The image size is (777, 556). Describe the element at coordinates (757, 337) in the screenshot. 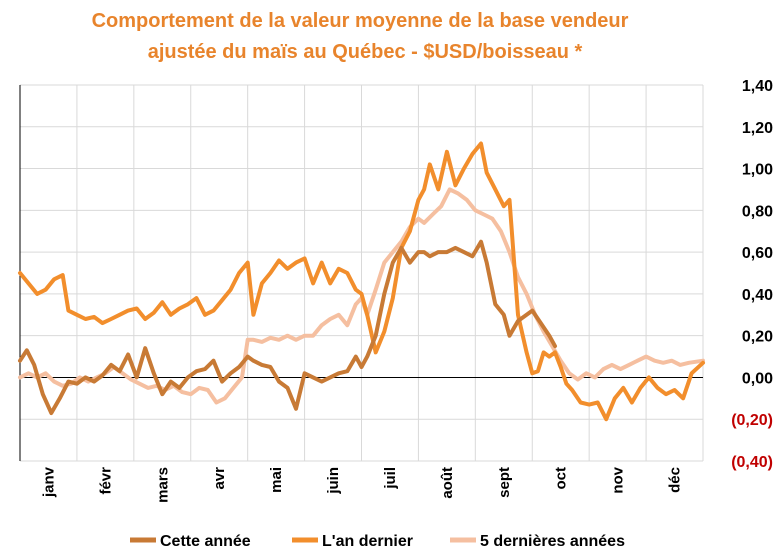

I see `y-tick-label-6: 0,20` at that location.